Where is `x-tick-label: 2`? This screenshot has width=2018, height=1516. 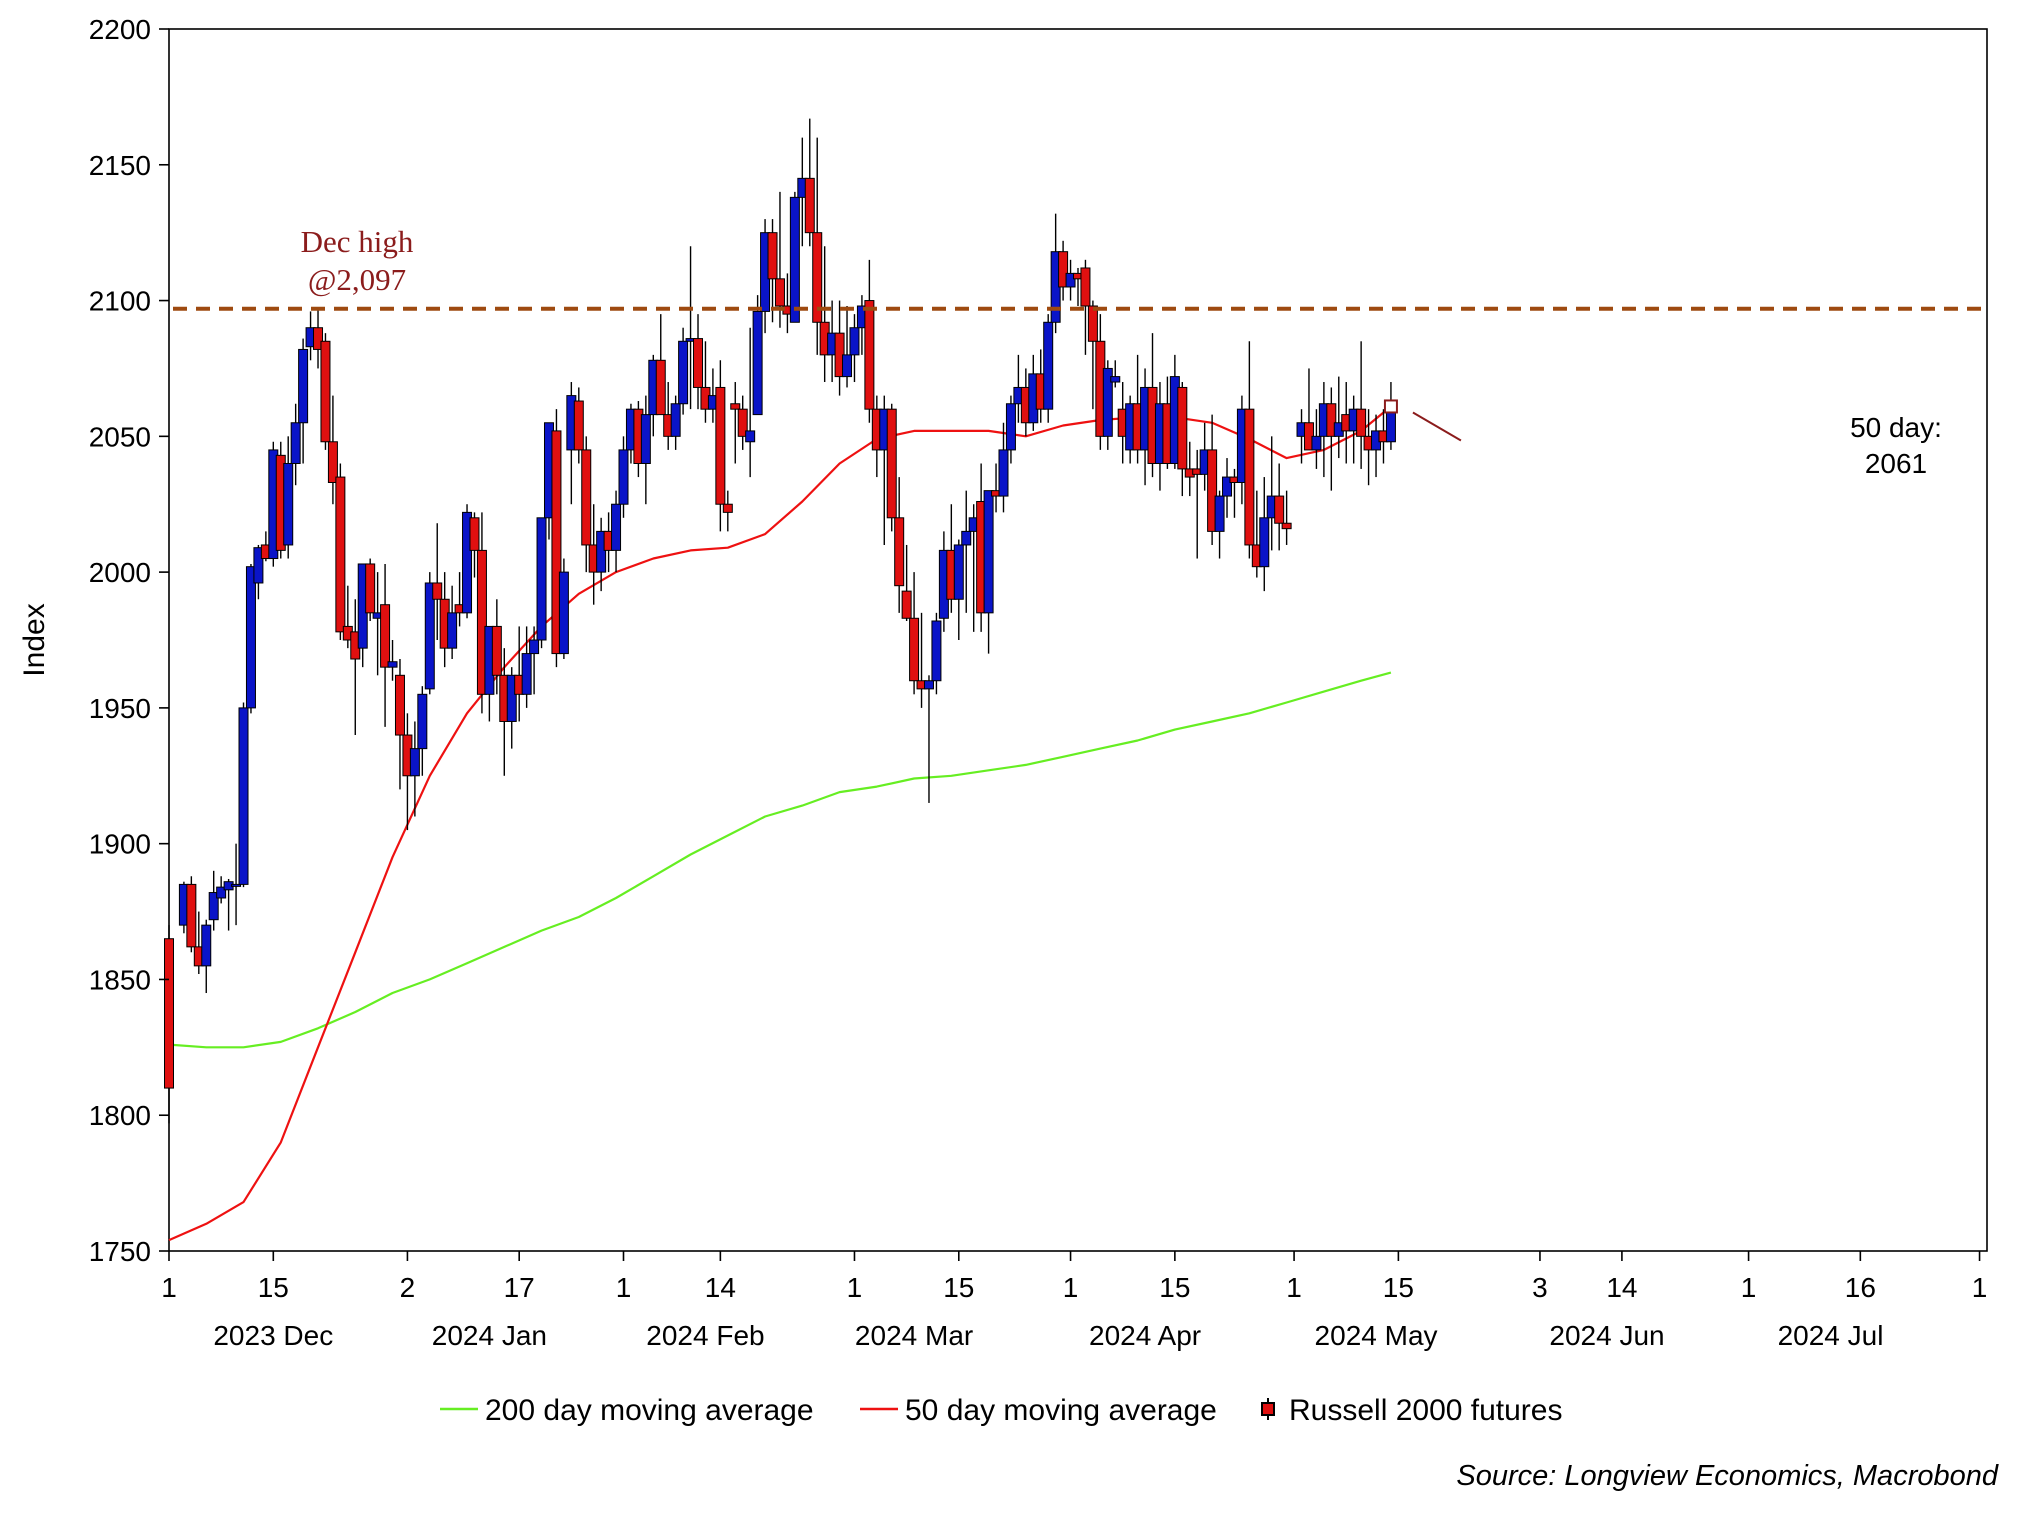 x-tick-label: 2 is located at coordinates (408, 1287).